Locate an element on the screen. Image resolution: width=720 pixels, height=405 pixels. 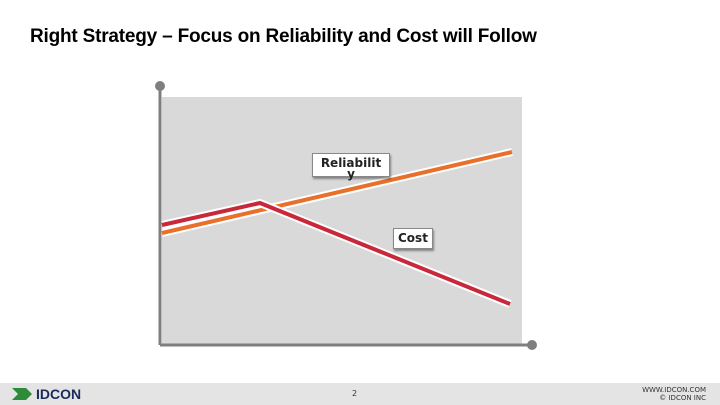
logo-arrow is located at coordinates (22, 394).